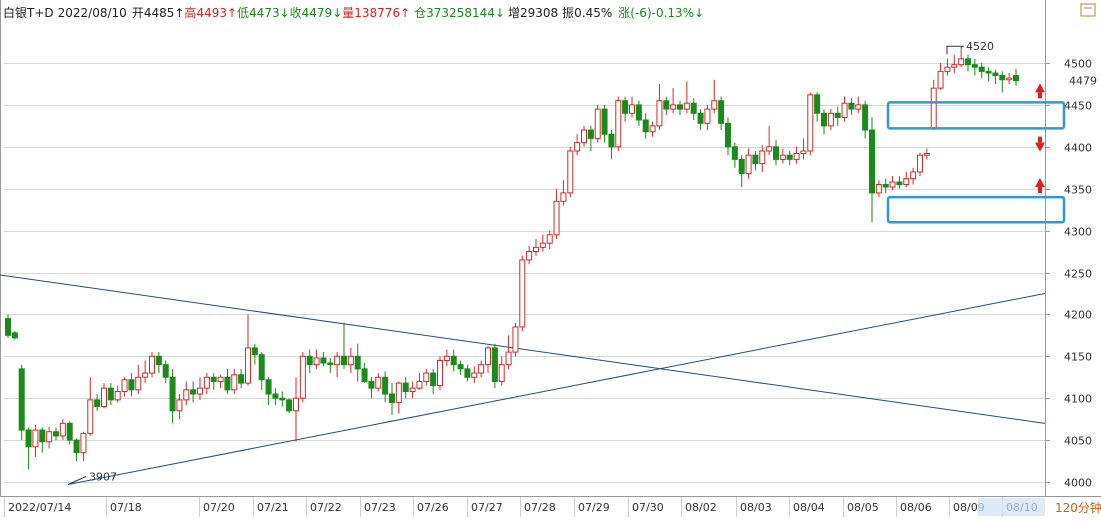 The image size is (1101, 521). I want to click on close-label: 收, so click(296, 13).